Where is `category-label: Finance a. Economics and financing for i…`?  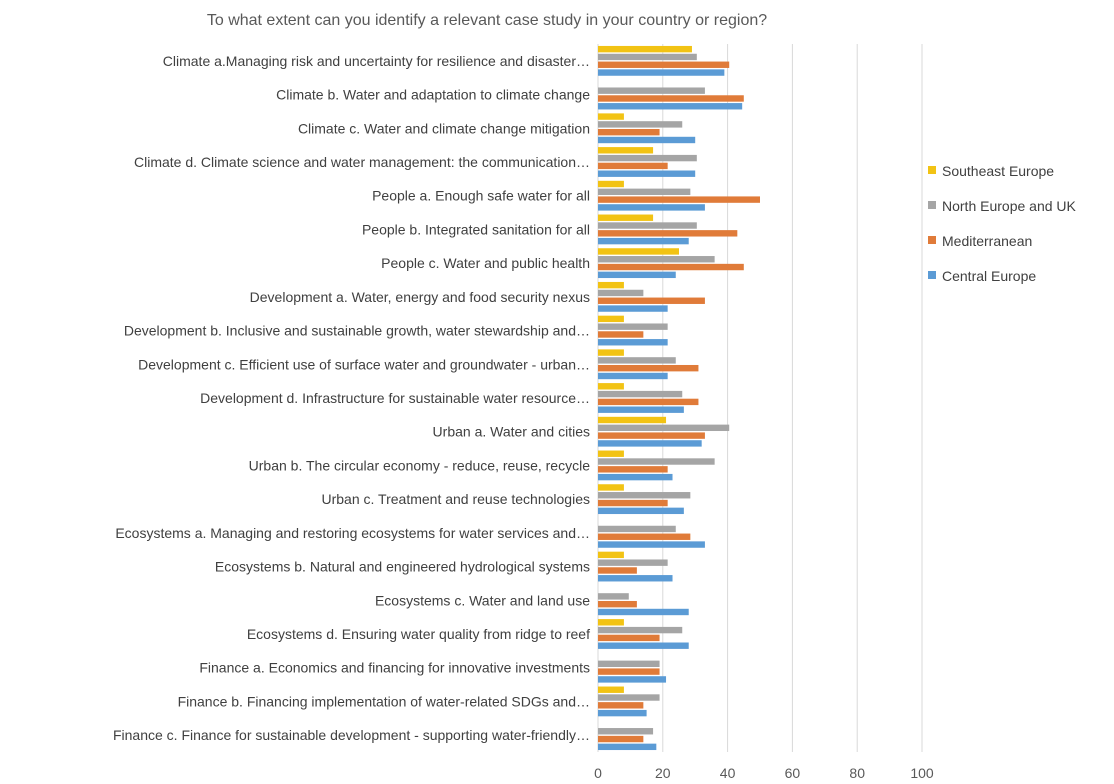 category-label: Finance a. Economics and financing for i… is located at coordinates (394, 668).